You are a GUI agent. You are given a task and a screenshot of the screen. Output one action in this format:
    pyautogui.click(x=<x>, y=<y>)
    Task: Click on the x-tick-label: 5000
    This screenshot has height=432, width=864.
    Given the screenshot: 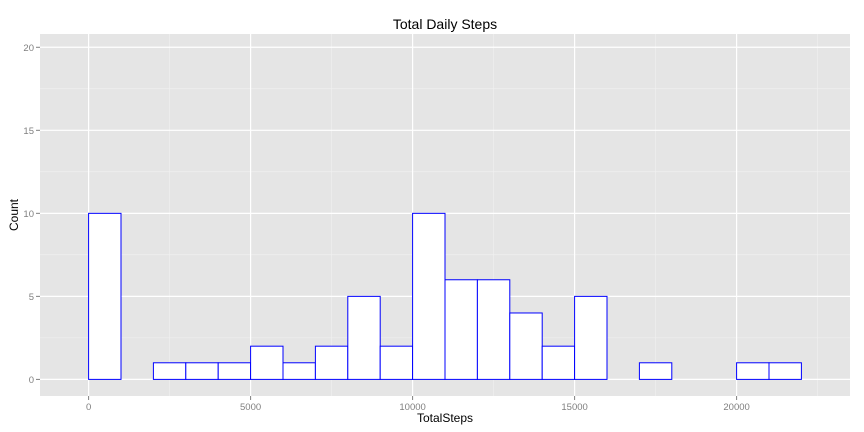 What is the action you would take?
    pyautogui.click(x=250, y=407)
    